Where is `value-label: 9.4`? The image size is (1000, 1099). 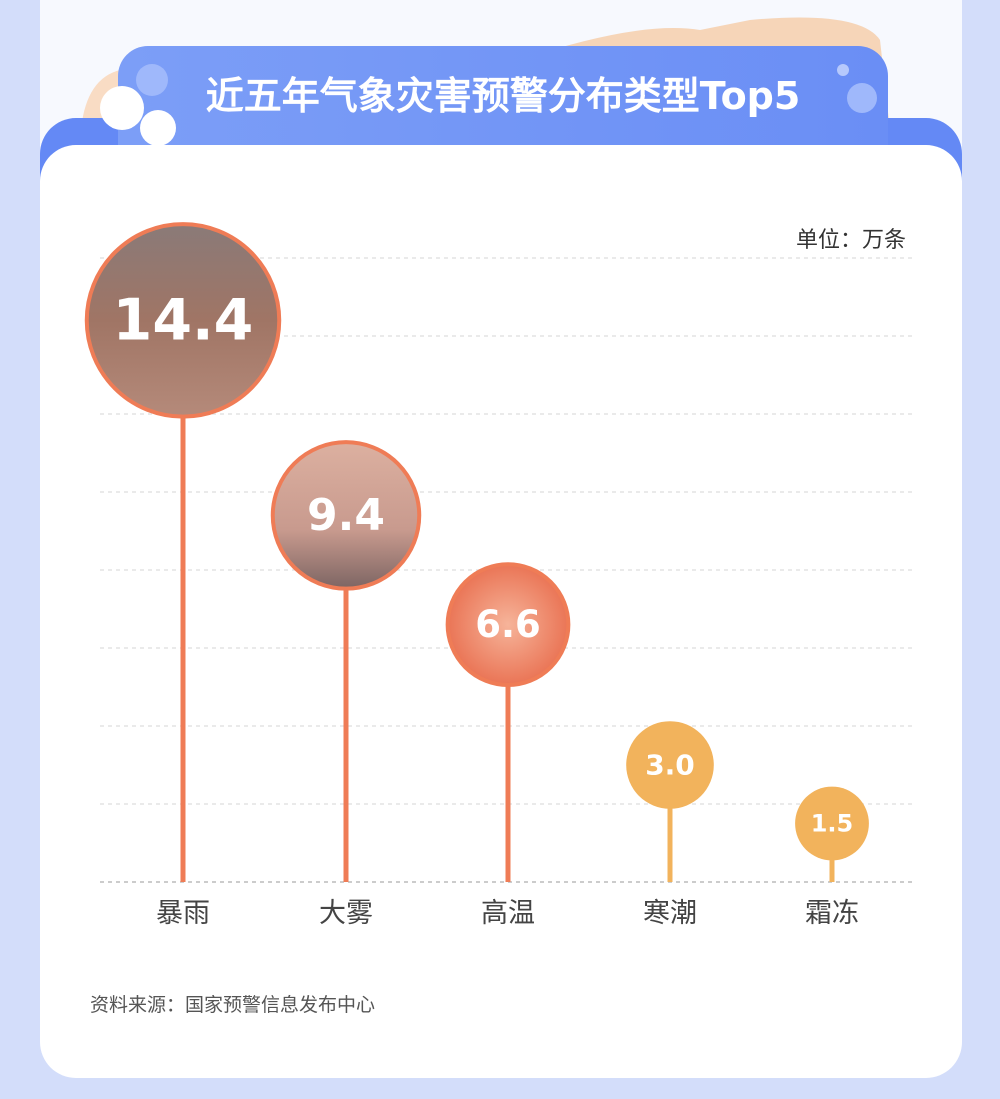 value-label: 9.4 is located at coordinates (346, 515).